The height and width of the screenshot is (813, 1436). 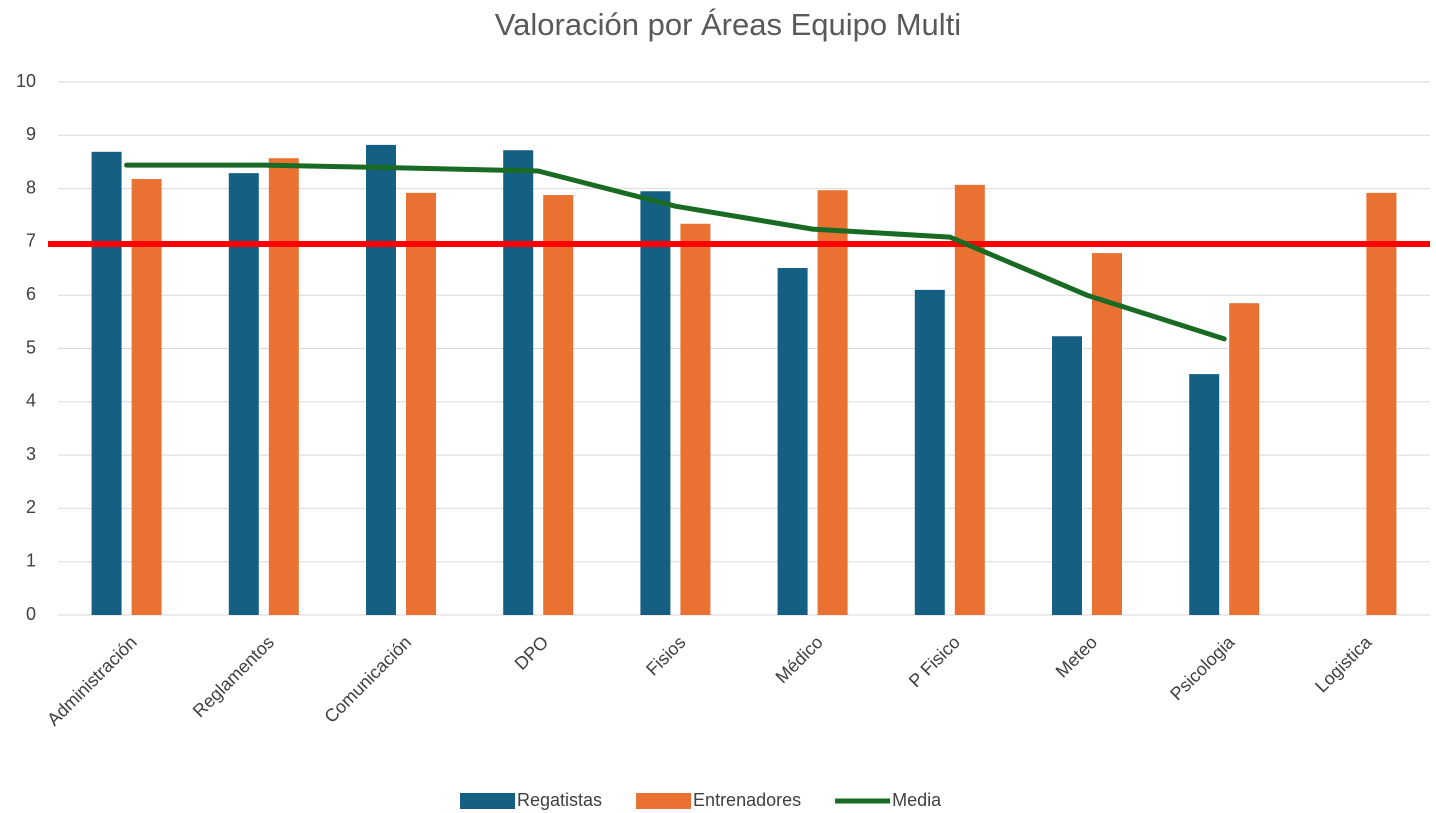 What do you see at coordinates (31, 454) in the screenshot?
I see `y-tick-label: 3` at bounding box center [31, 454].